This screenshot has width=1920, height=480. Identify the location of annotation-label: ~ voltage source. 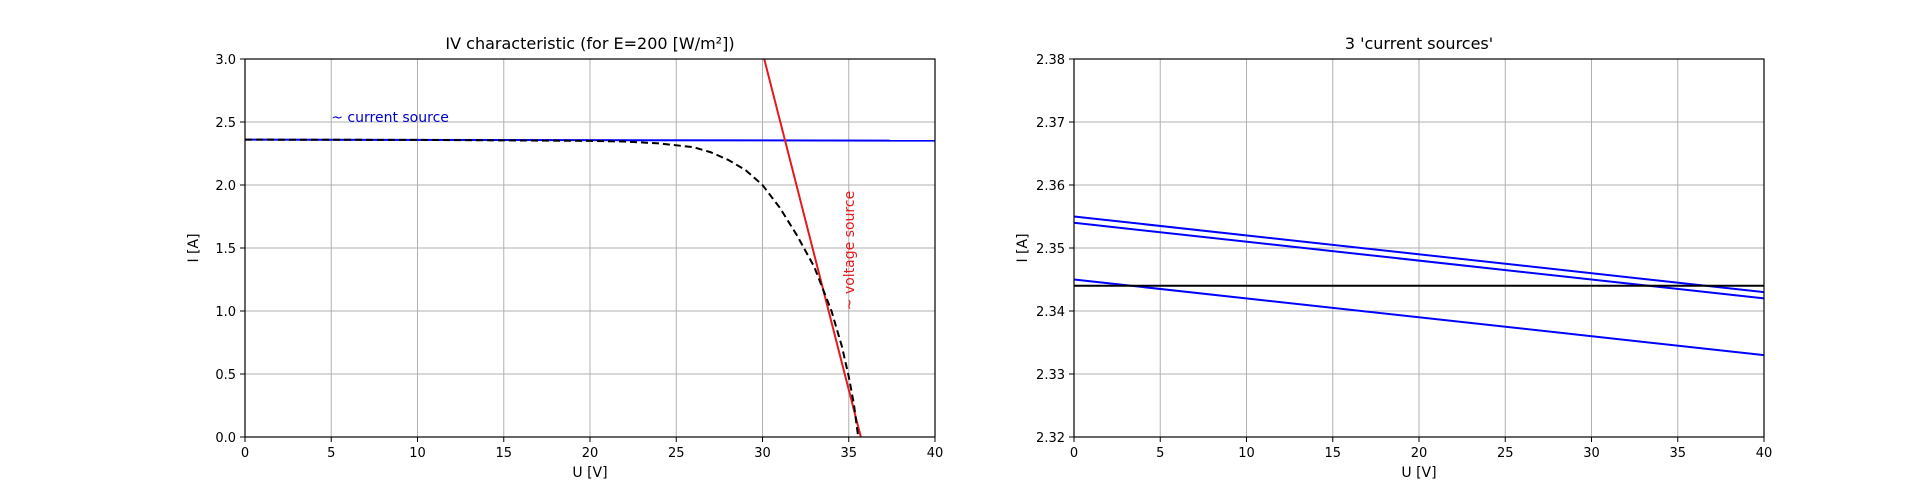
(850, 250).